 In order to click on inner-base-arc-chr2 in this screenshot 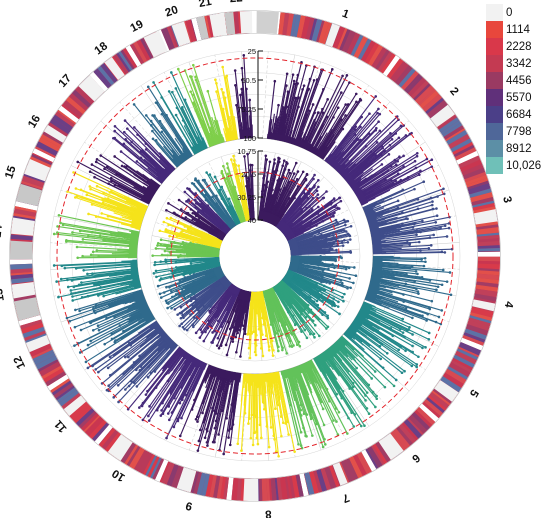, I will do `click(286, 230)`.